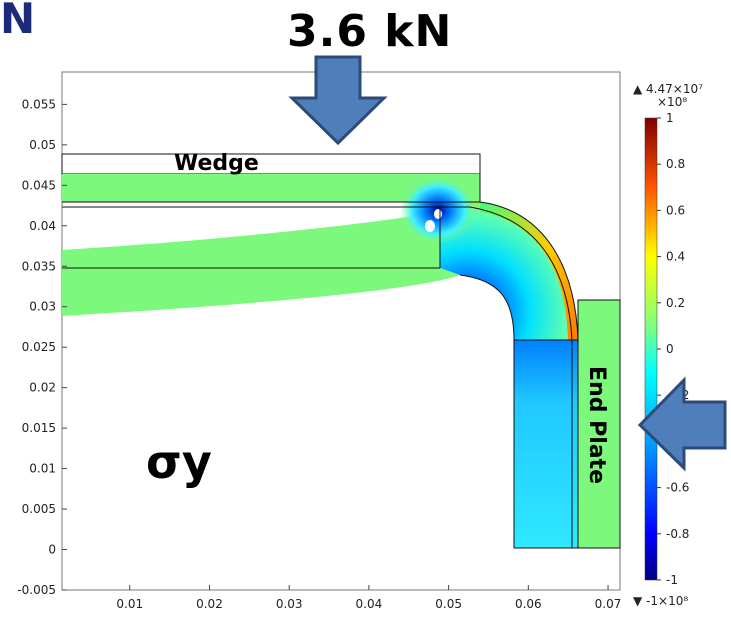  What do you see at coordinates (660, 601) in the screenshot?
I see `colorbar-min-marker: ▼ -1×10⁸` at bounding box center [660, 601].